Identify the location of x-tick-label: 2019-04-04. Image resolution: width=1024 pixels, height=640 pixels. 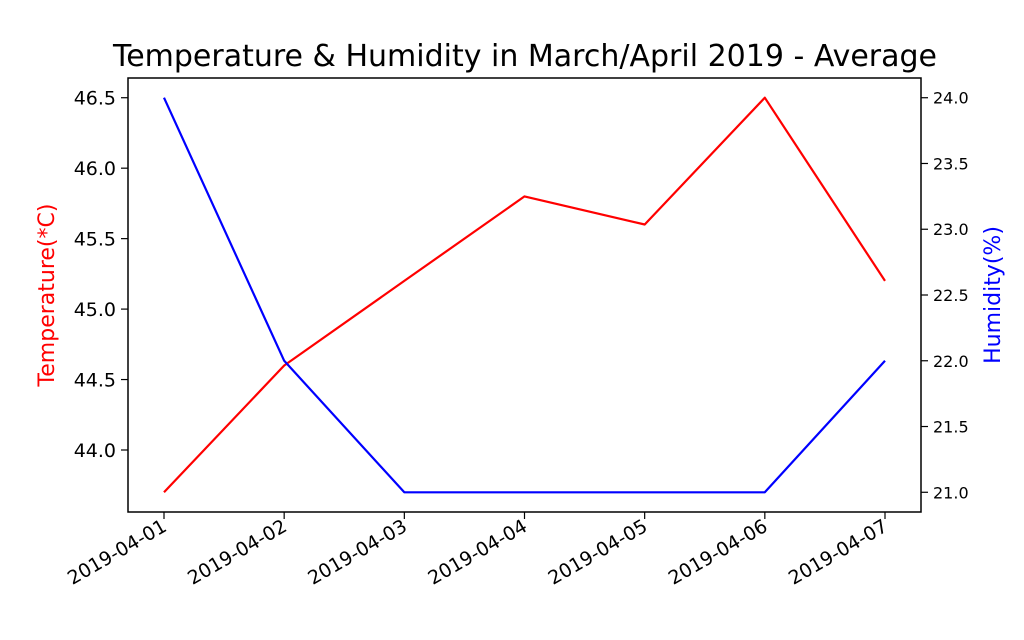
(477, 552).